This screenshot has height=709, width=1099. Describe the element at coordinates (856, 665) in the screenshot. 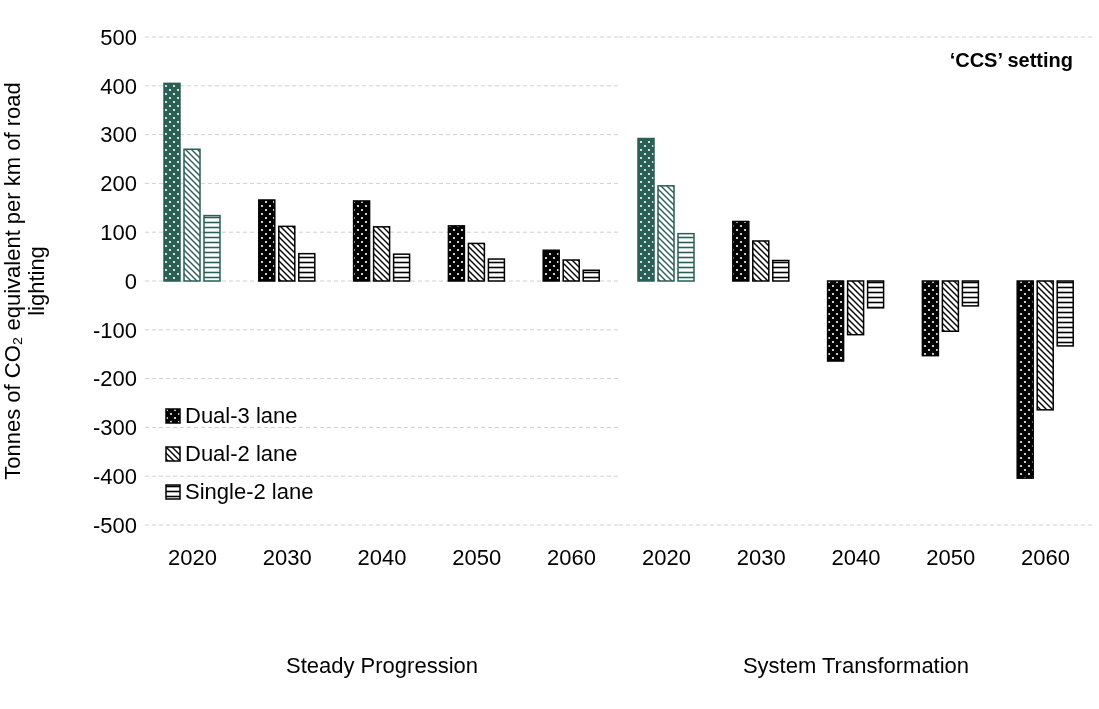

I see `x-axis-title: System Transformation` at that location.